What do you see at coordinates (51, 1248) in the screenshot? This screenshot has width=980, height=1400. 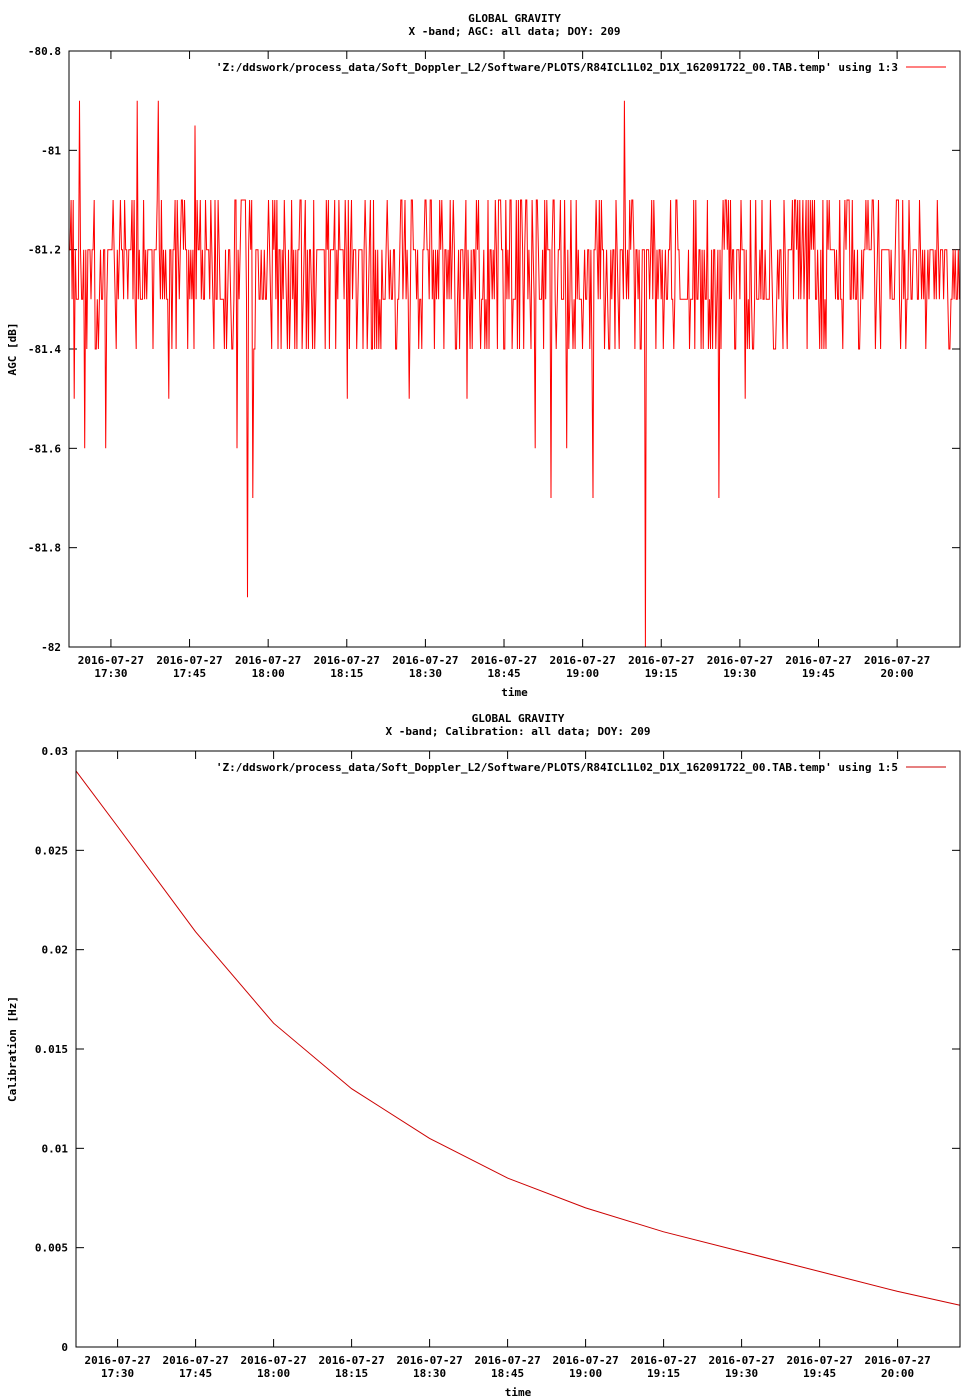 I see `chart-2-ytick-label: 0.005` at bounding box center [51, 1248].